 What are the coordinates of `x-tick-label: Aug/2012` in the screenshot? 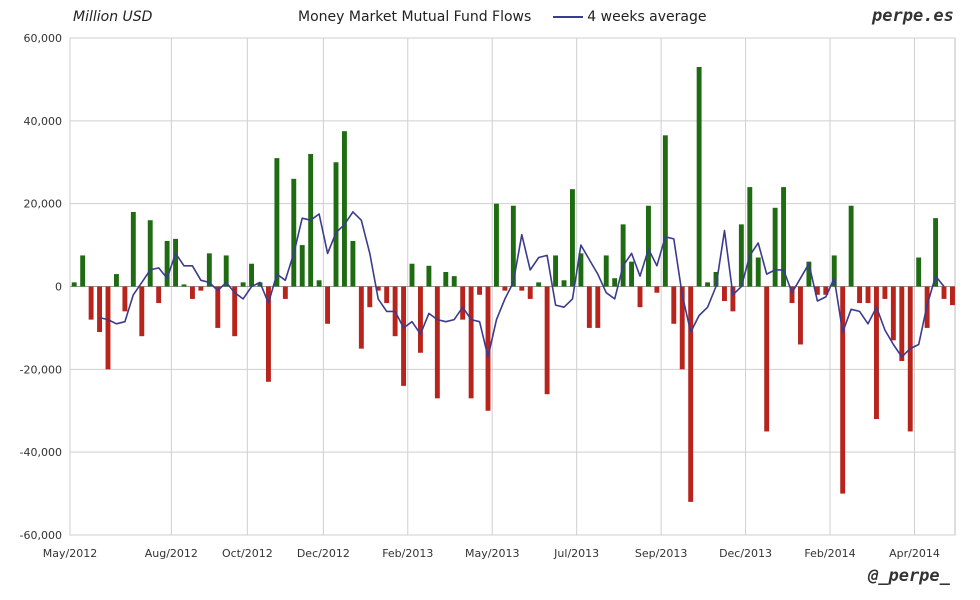 It's located at (171, 553).